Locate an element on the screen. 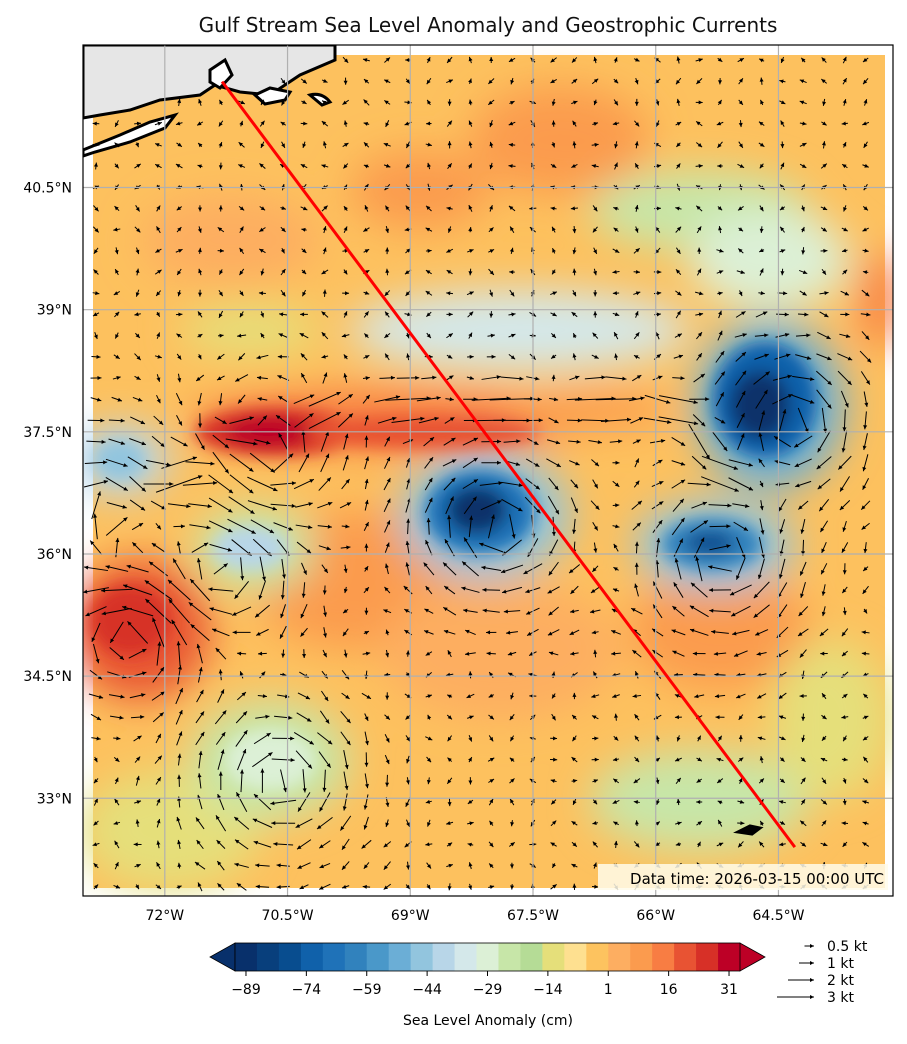 The image size is (907, 1044). colorbar: −89 −74 −59 −44 −29 −14 1 16 31 is located at coordinates (487, 970).